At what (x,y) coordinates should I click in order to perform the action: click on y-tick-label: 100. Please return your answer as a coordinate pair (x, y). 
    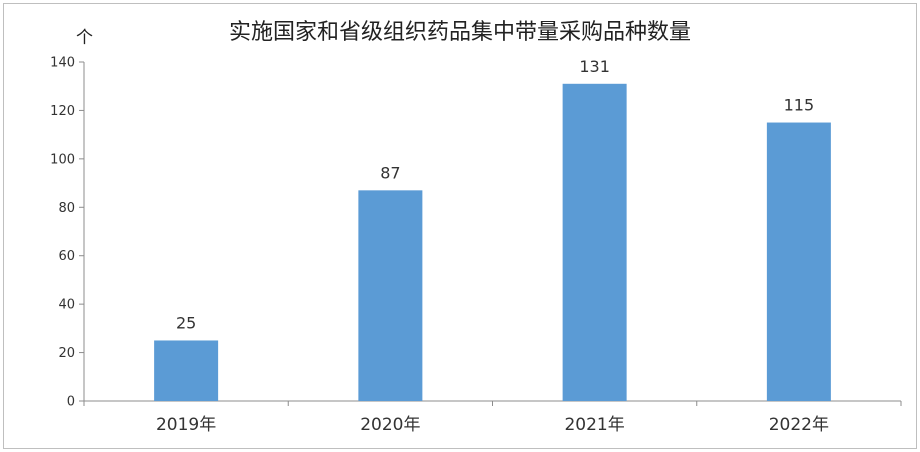
    Looking at the image, I should click on (62, 159).